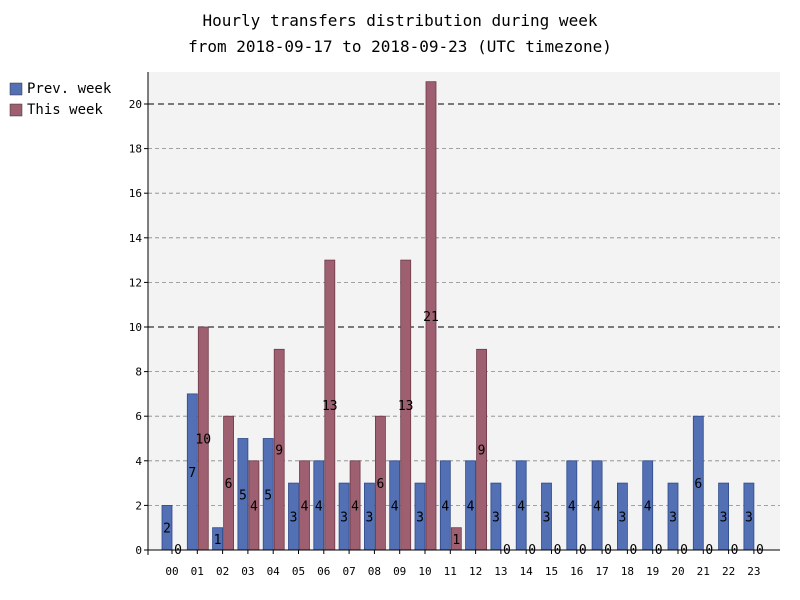  I want to click on legend: Prev. week This week, so click(60, 99).